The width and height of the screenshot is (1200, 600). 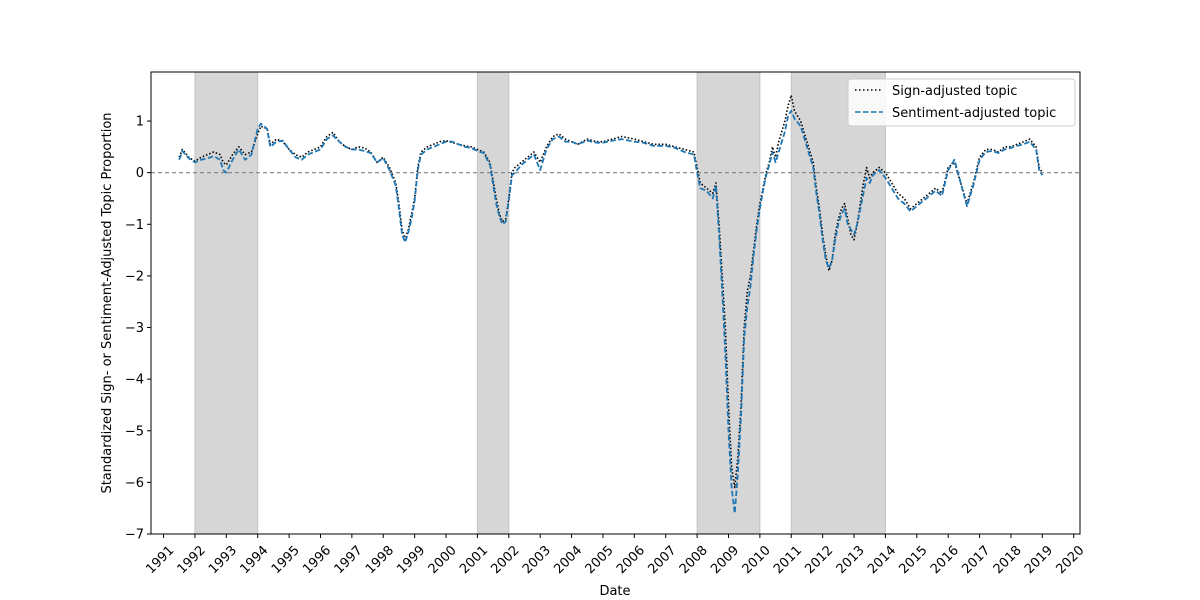 I want to click on x-tick-label: 1992, so click(x=192, y=560).